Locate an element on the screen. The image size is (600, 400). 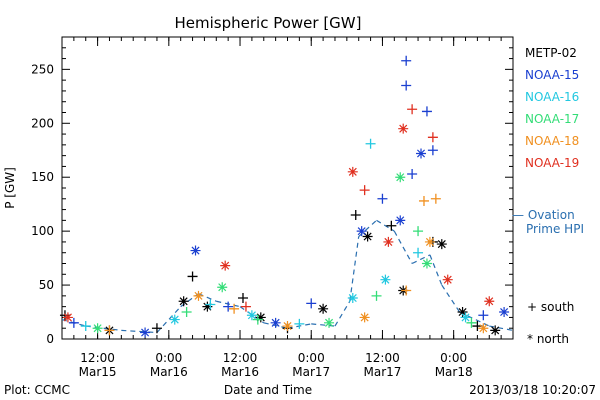
y-tick-label: 0 is located at coordinates (50, 339).